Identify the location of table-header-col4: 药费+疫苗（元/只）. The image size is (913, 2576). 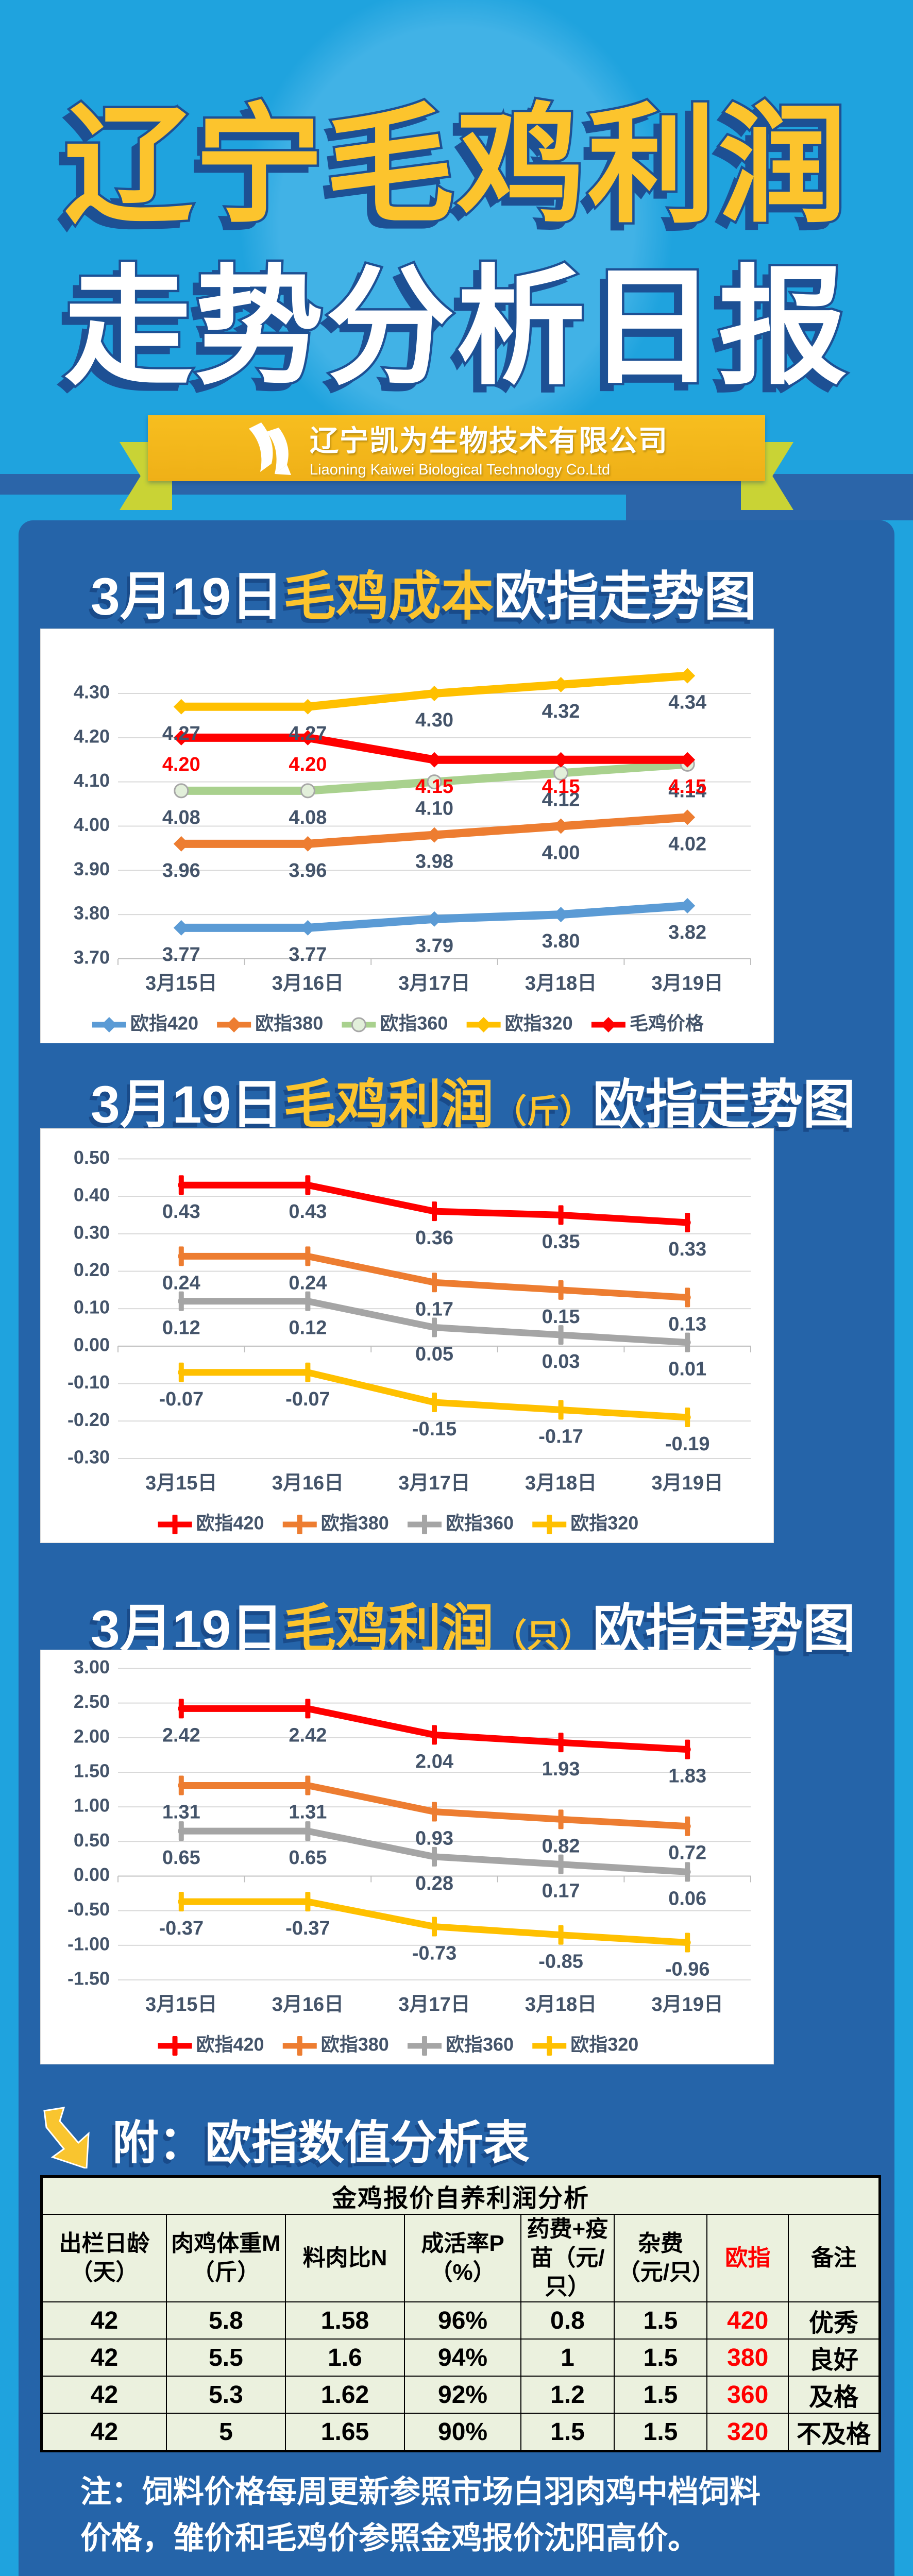
(567, 2258).